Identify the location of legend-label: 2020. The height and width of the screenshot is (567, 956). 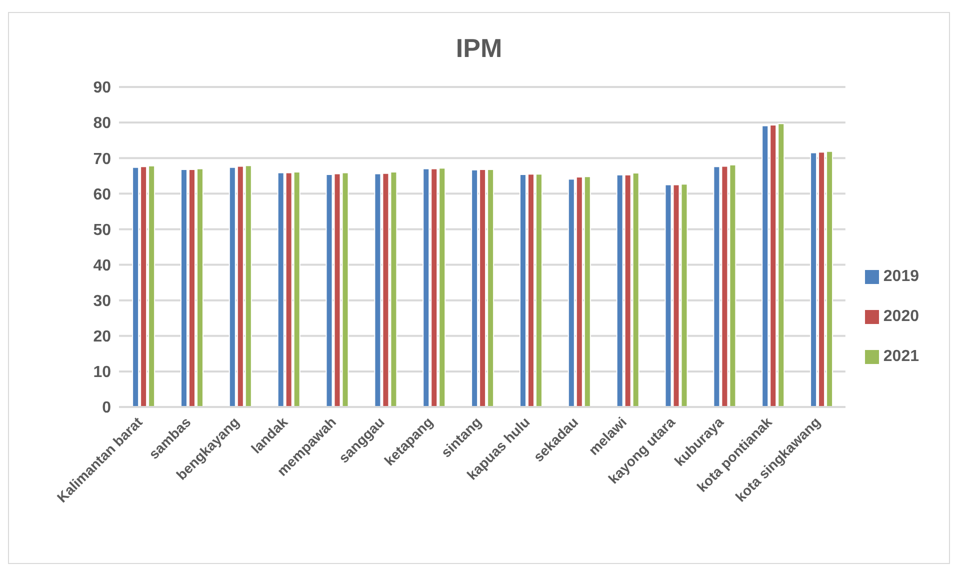
(901, 316).